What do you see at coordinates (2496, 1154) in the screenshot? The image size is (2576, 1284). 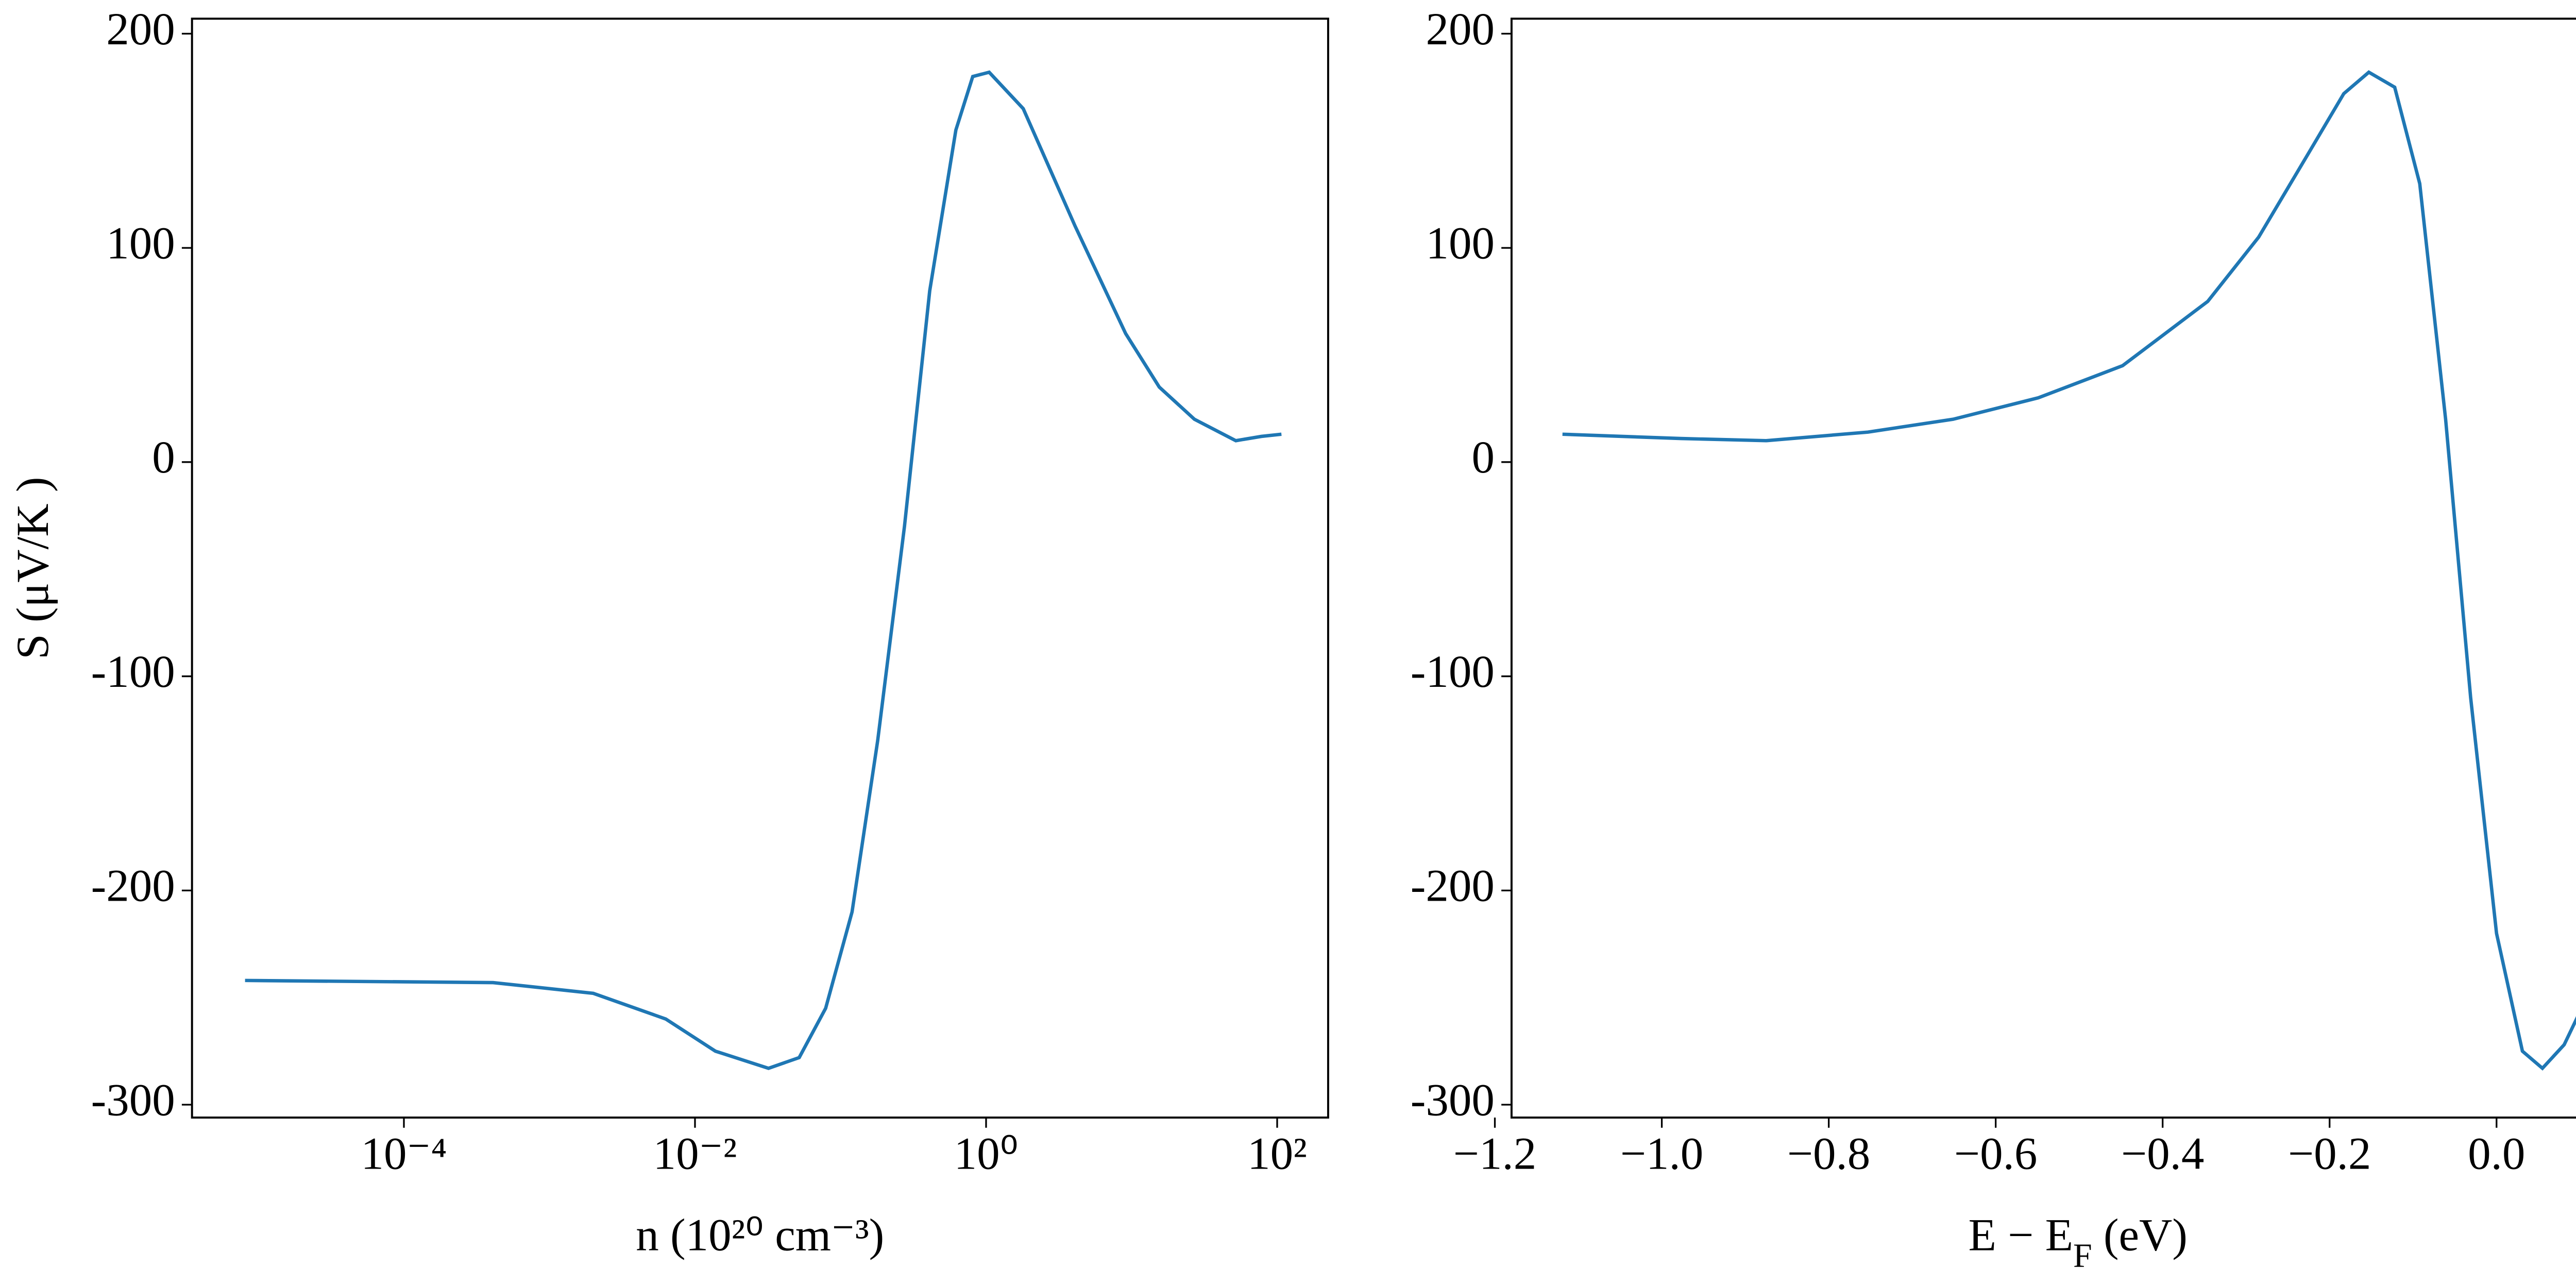 I see `x-tick-label: 0.0` at bounding box center [2496, 1154].